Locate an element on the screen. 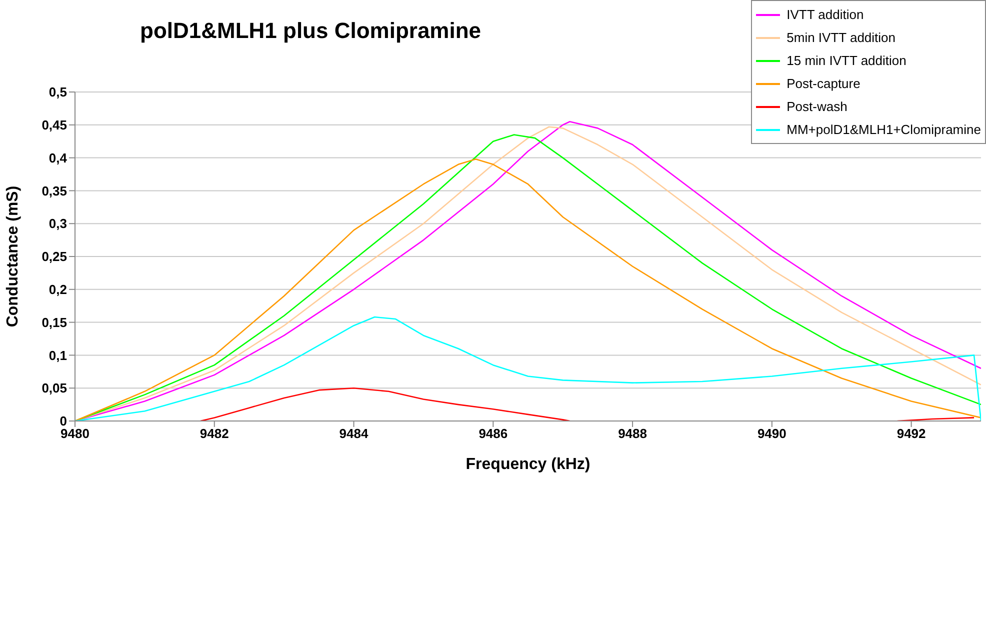 This screenshot has height=628, width=986. legend-label: IVTT addition is located at coordinates (825, 14).